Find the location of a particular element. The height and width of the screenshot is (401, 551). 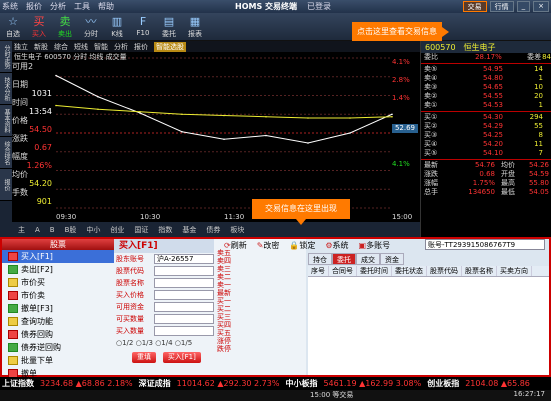

market-tab-1: A is located at coordinates (37, 229).